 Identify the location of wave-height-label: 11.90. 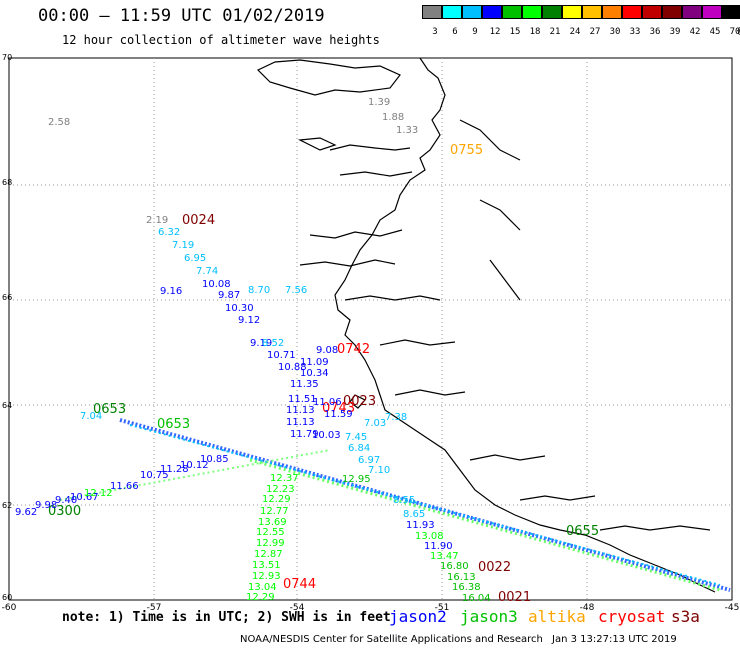
(438, 546).